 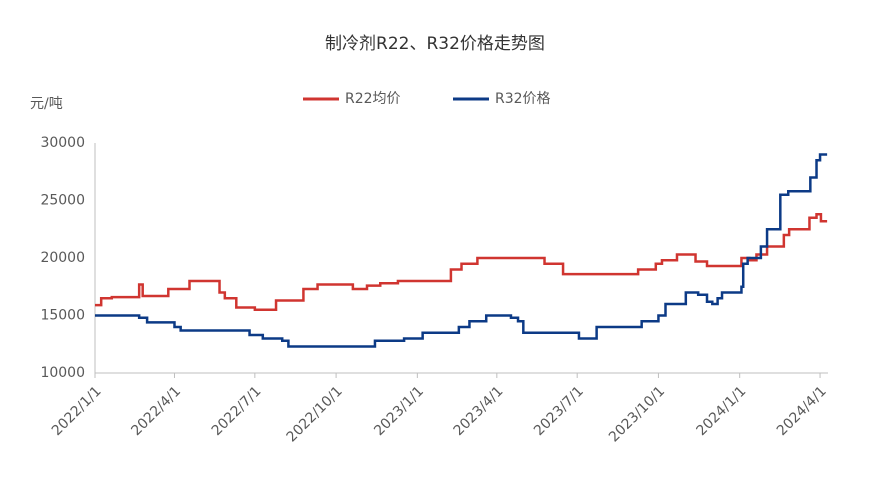 What do you see at coordinates (373, 99) in the screenshot?
I see `legend-label: R22均价` at bounding box center [373, 99].